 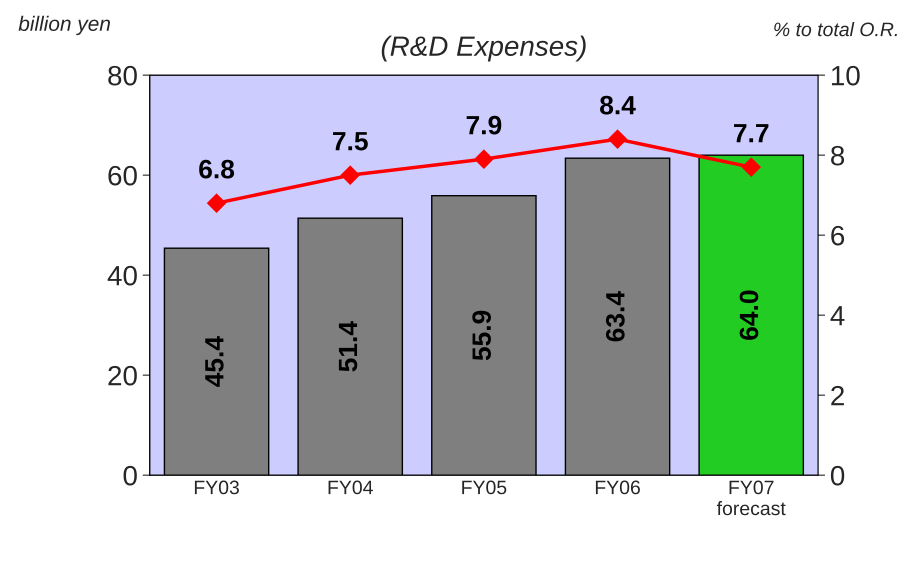 What do you see at coordinates (837, 156) in the screenshot?
I see `y2-tick-label: 8` at bounding box center [837, 156].